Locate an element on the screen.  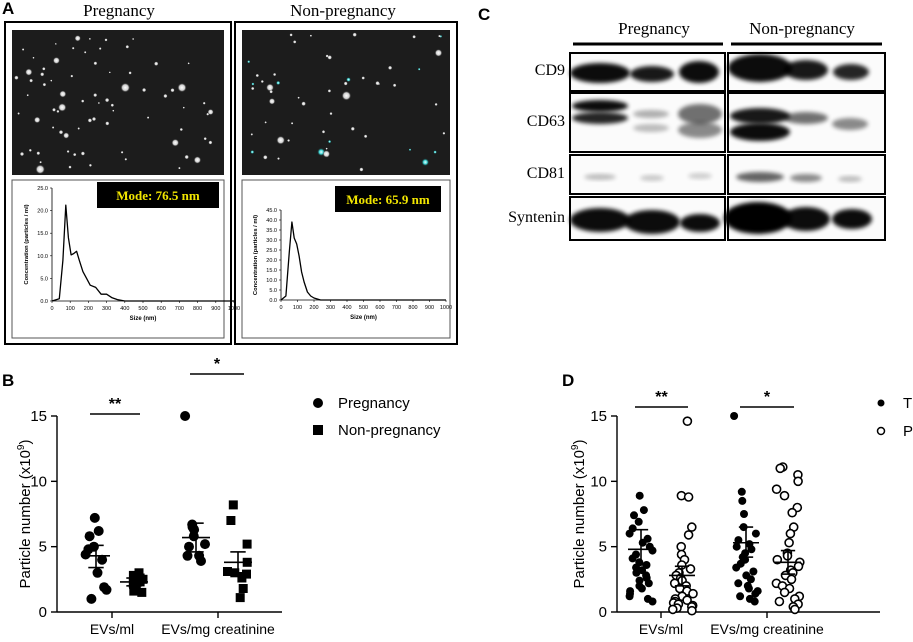
significance-label: * is located at coordinates (217, 364).